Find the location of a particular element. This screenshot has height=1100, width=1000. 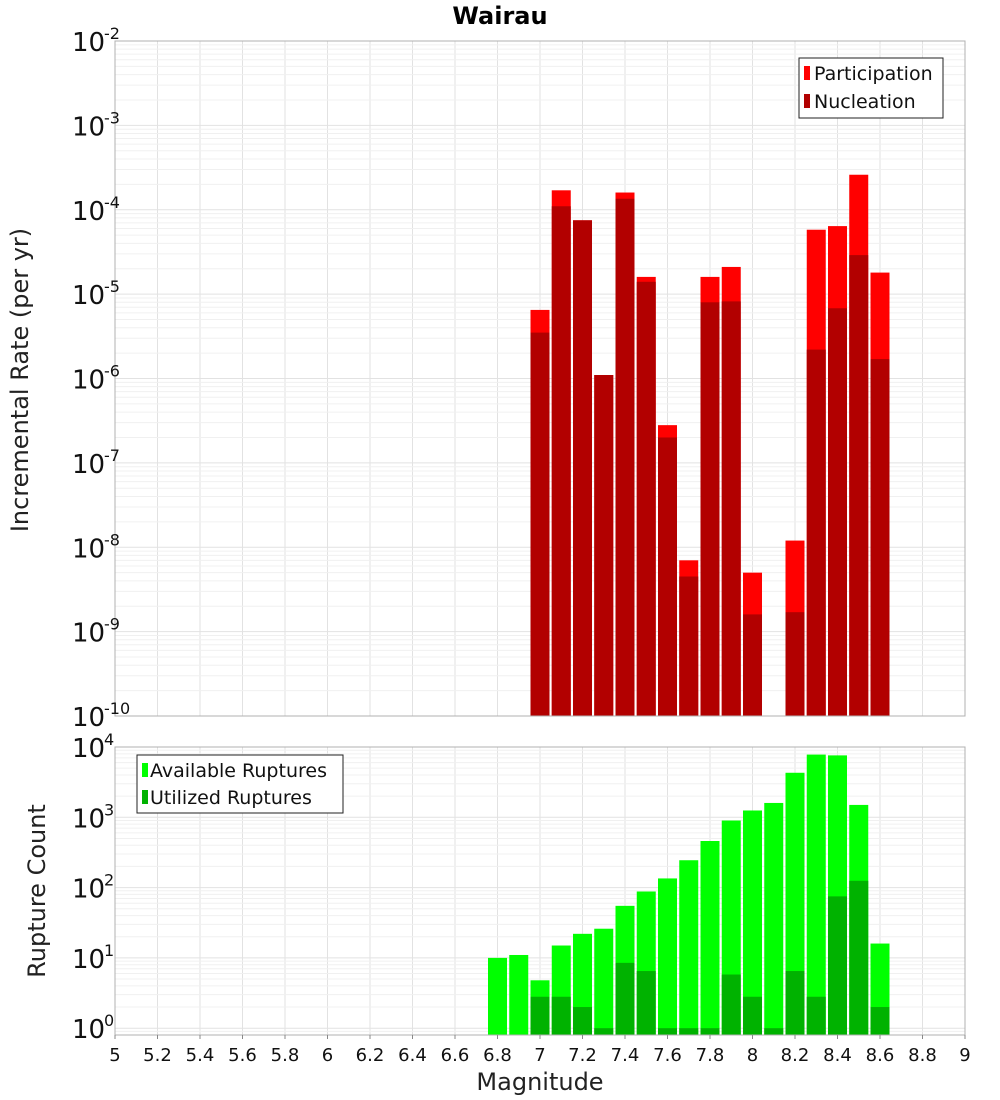

x-tick-label: 5.2 is located at coordinates (157, 1055).